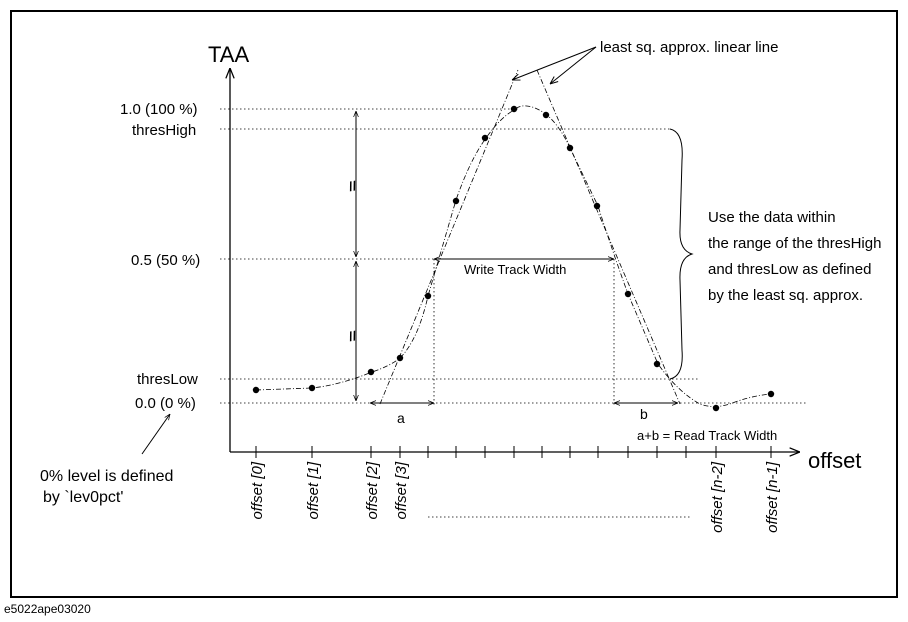 This screenshot has width=908, height=622. What do you see at coordinates (401, 418) in the screenshot?
I see `a-label: a` at bounding box center [401, 418].